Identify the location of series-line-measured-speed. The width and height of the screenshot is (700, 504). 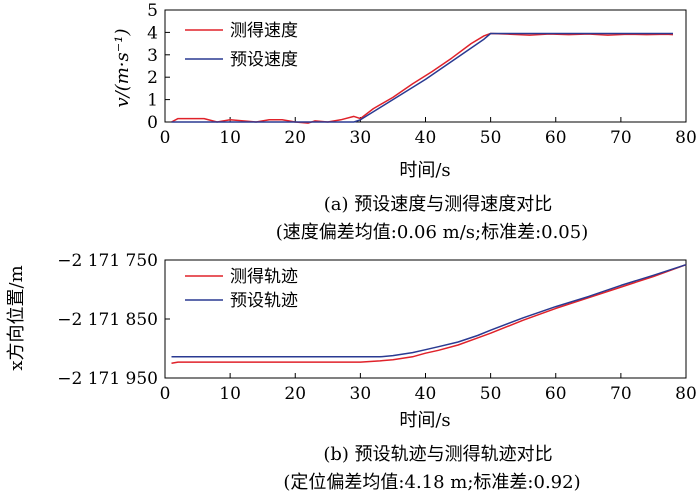
(422, 78).